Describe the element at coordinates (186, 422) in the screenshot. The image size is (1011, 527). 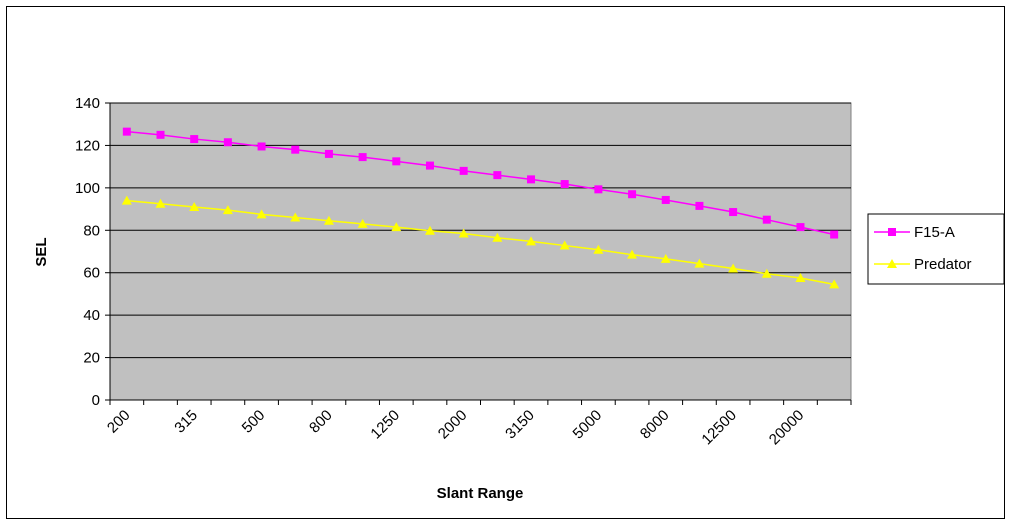
I see `x-tick-label: 315` at that location.